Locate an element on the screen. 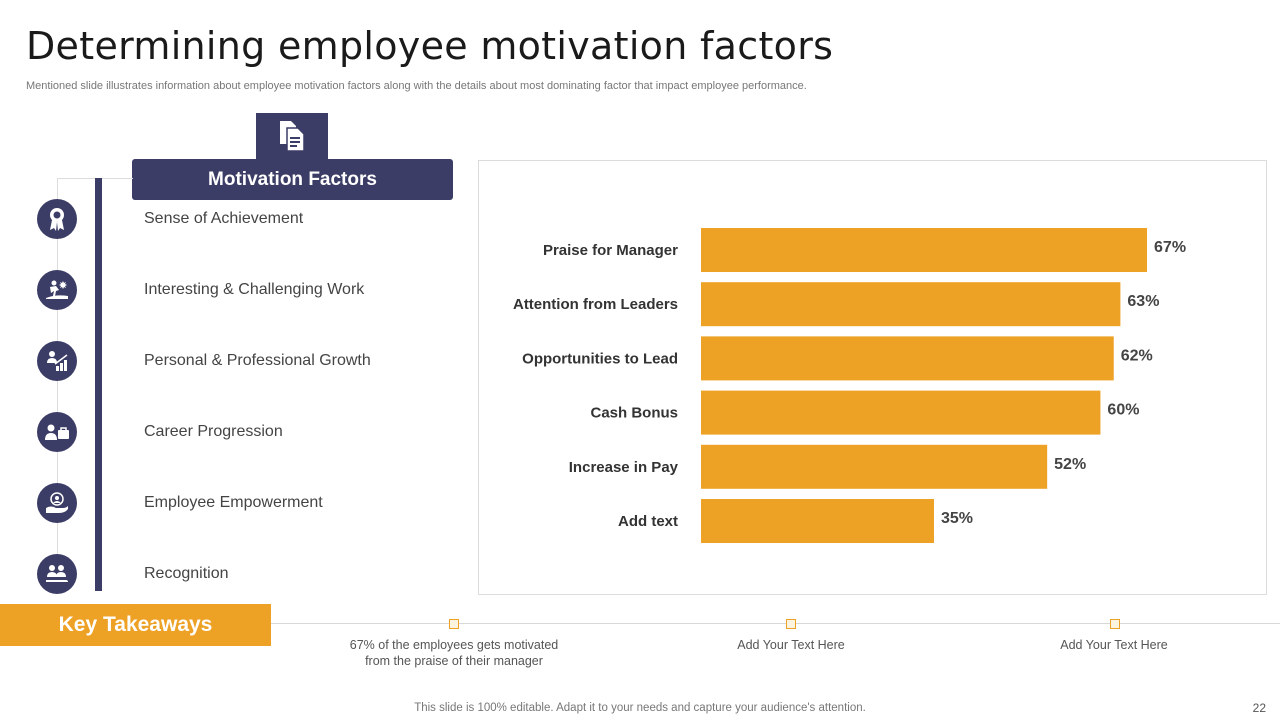 Image resolution: width=1280 pixels, height=720 pixels. value-label: 52% is located at coordinates (1070, 464).